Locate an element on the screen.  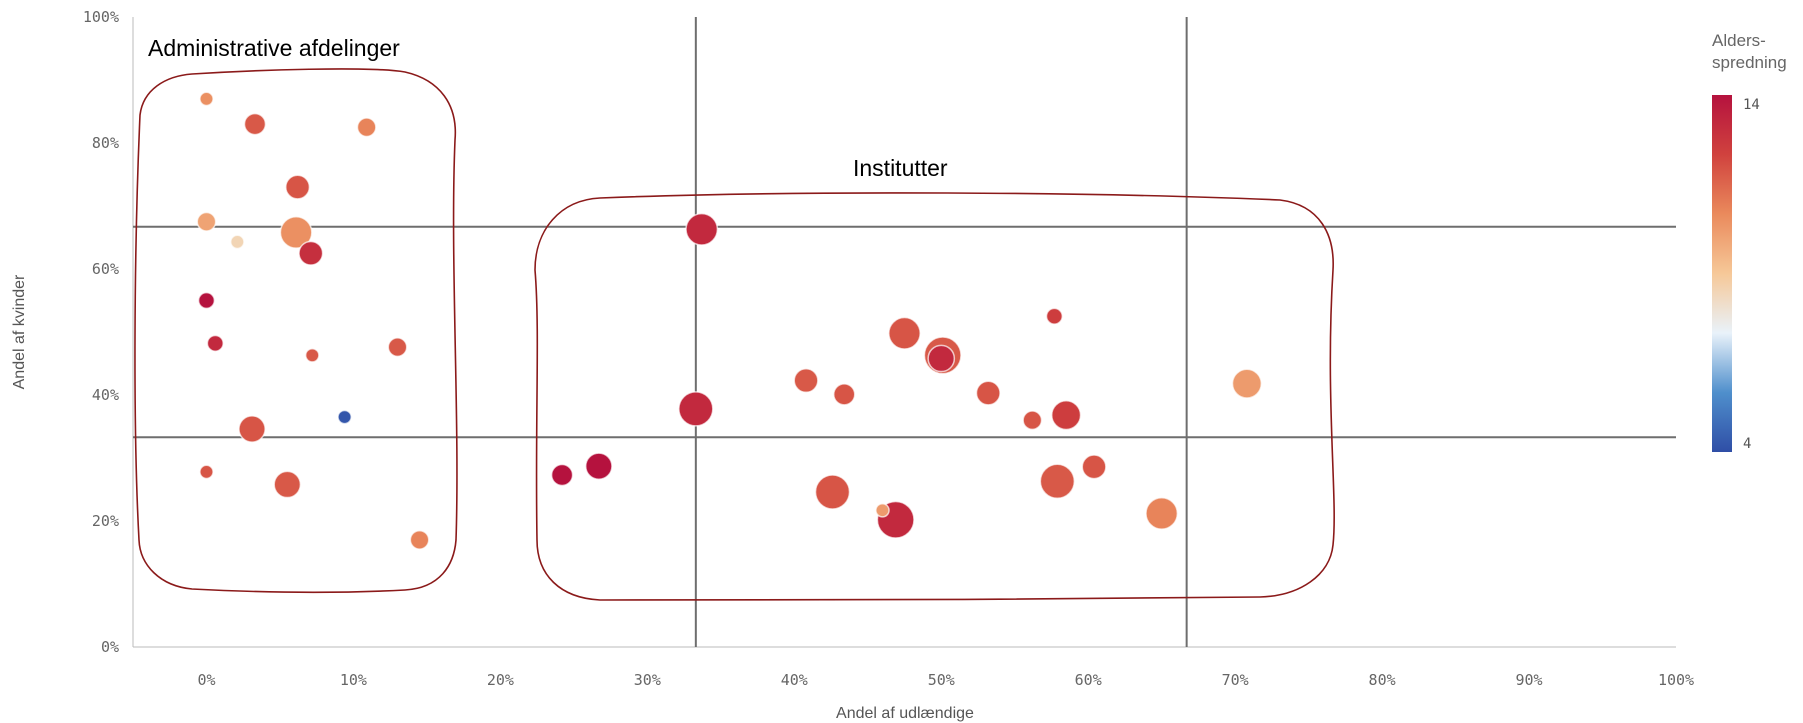
admin-group-label: Administrative afdelinger is located at coordinates (274, 48).